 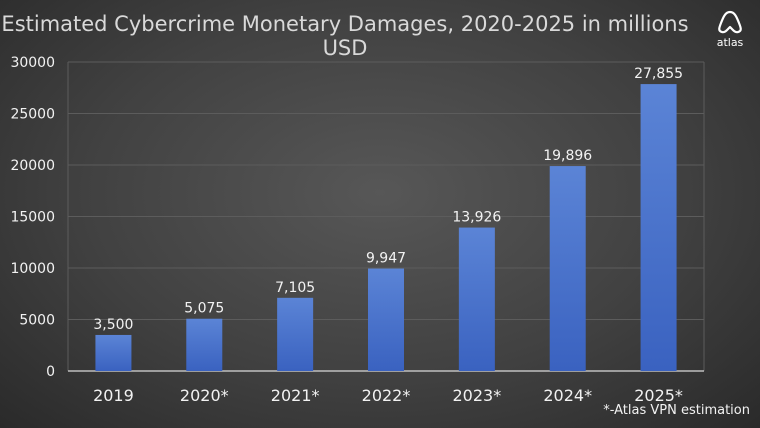 I want to click on x-tick-label: 2019, so click(x=113, y=395).